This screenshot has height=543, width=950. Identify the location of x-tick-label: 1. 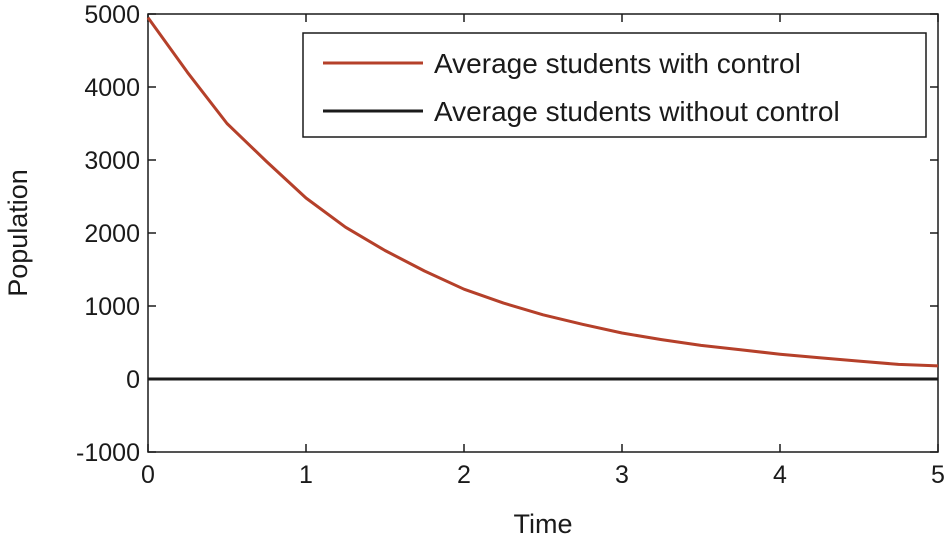
(306, 475).